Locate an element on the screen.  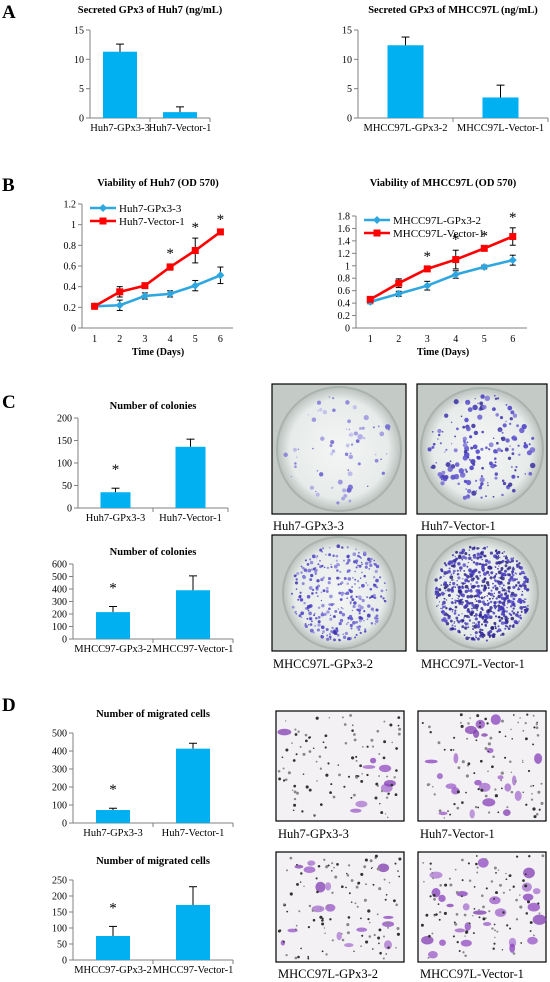
y-tick-label: 100 is located at coordinates (59, 929).